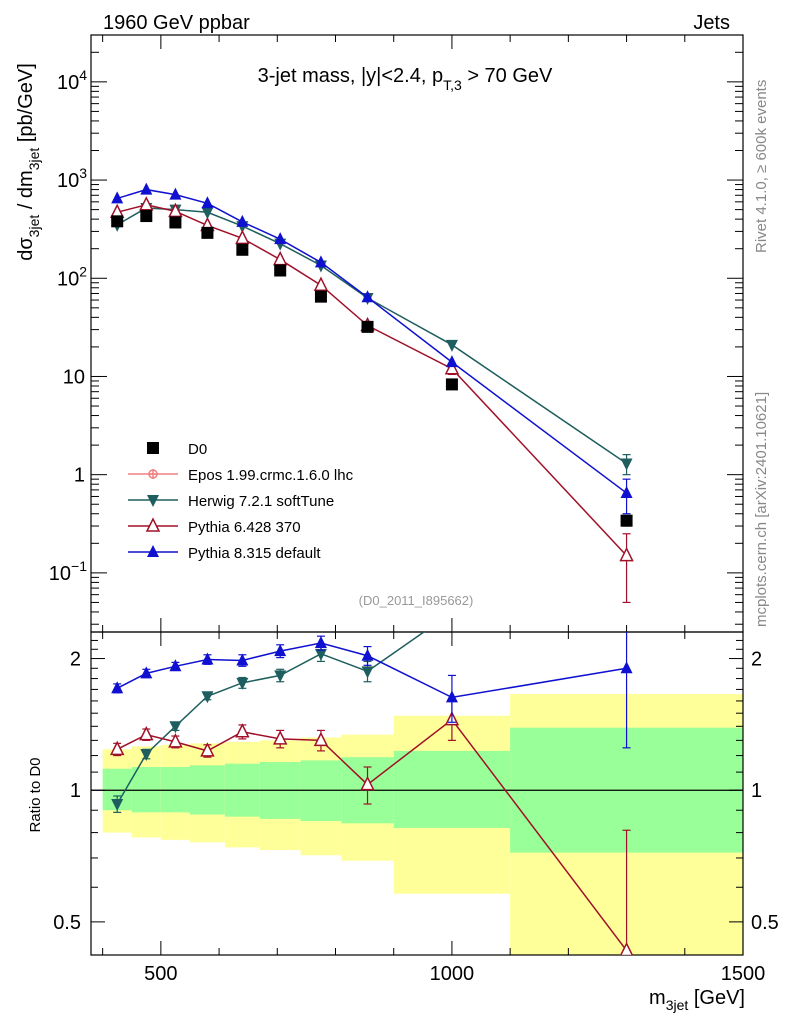 This screenshot has width=786, height=1024. What do you see at coordinates (711, 23) in the screenshot?
I see `header-category-label: Jets` at bounding box center [711, 23].